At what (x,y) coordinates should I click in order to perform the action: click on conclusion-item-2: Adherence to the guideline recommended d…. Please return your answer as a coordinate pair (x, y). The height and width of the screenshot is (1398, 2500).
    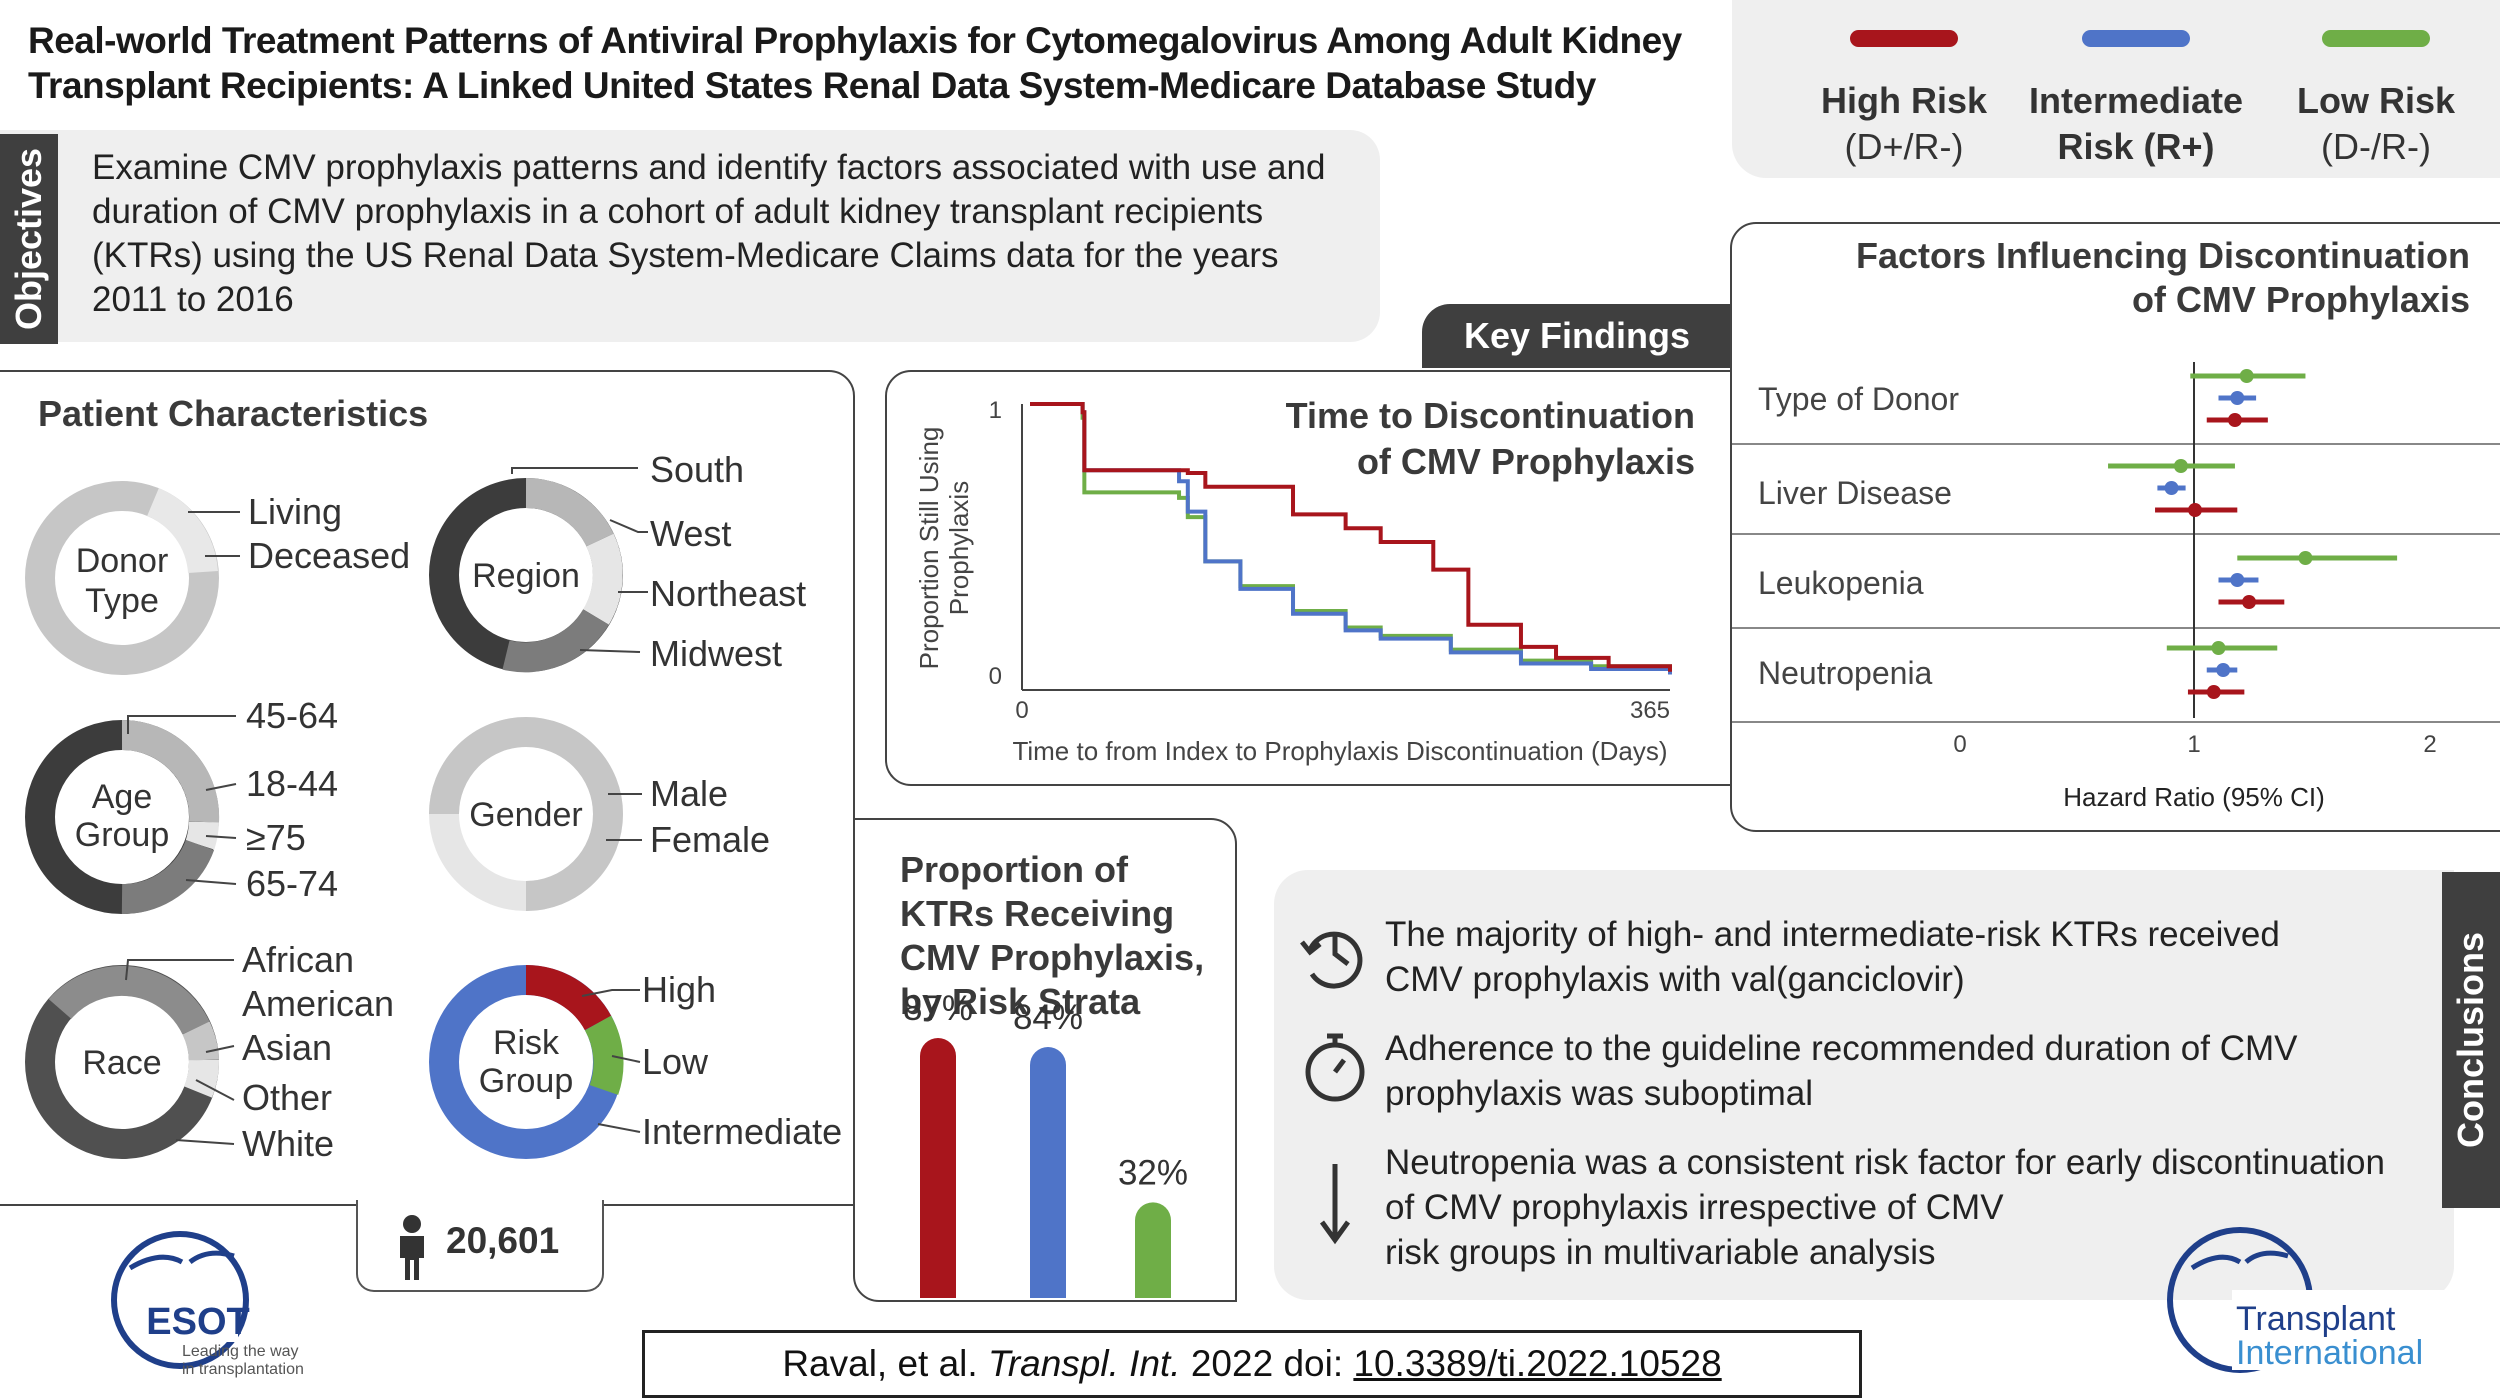
    Looking at the image, I should click on (1905, 1071).